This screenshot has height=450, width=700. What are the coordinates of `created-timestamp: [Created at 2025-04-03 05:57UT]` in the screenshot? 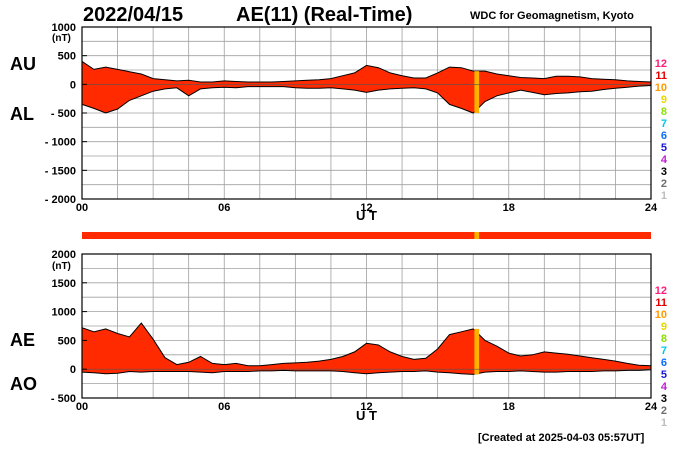 It's located at (561, 438).